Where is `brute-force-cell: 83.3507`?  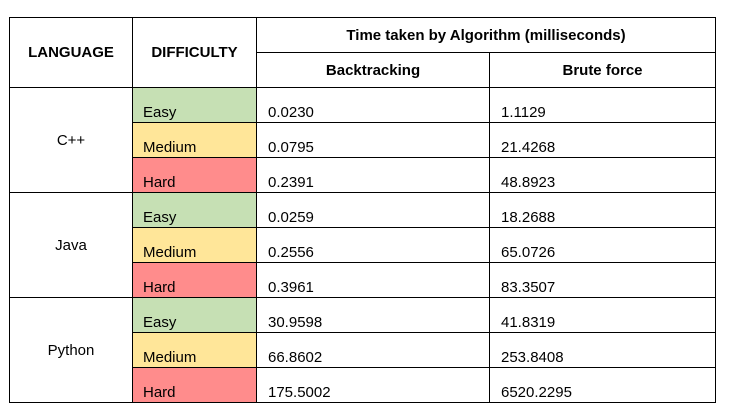
brute-force-cell: 83.3507 is located at coordinates (602, 280).